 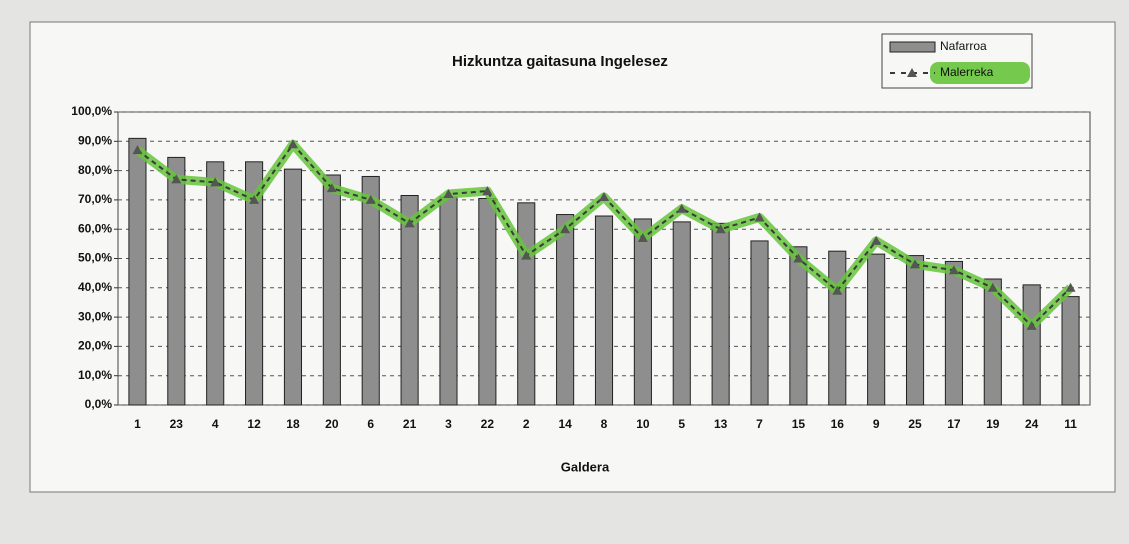 I want to click on legend-label: Nafarroa, so click(x=963, y=46).